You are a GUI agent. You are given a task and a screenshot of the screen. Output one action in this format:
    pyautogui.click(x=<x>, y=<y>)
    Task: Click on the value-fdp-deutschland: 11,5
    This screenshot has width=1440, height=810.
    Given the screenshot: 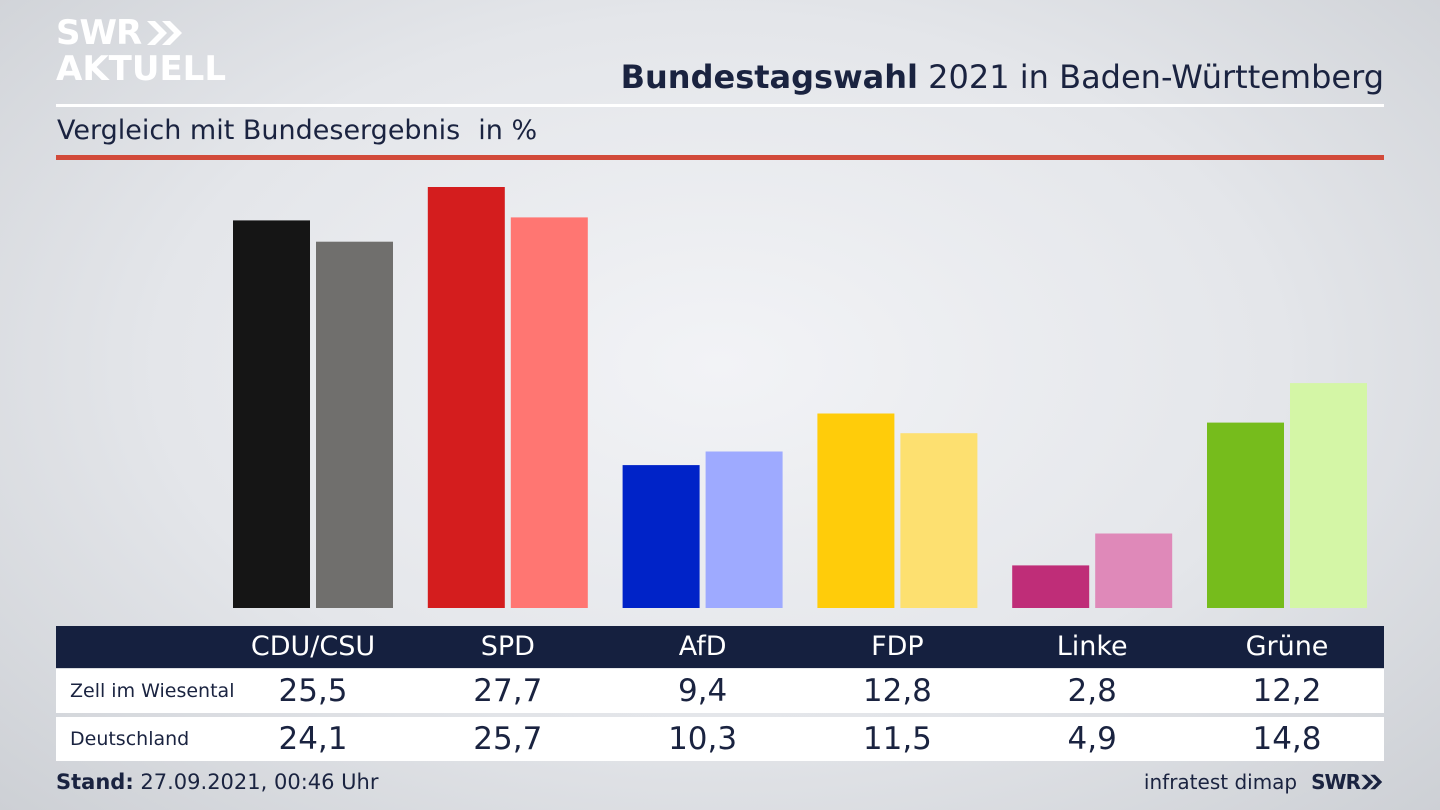 What is the action you would take?
    pyautogui.click(x=897, y=739)
    